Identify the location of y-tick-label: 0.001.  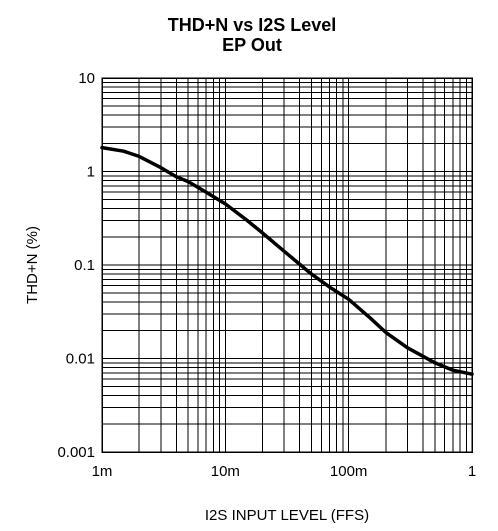
(76, 452).